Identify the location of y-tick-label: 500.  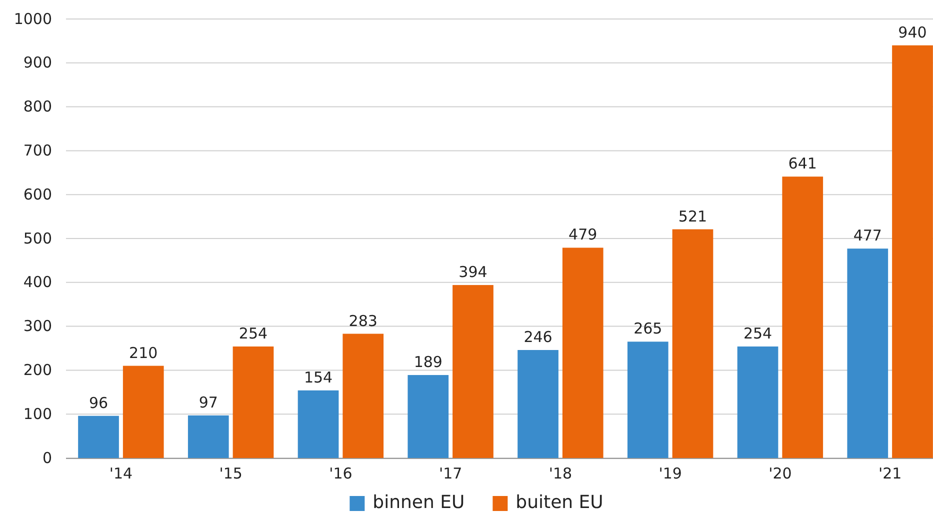
(37, 238).